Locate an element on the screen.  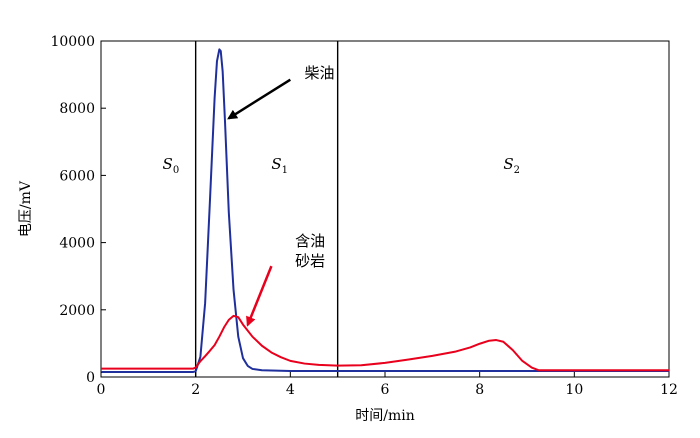
y-tick-label: 4000 is located at coordinates (77, 244).